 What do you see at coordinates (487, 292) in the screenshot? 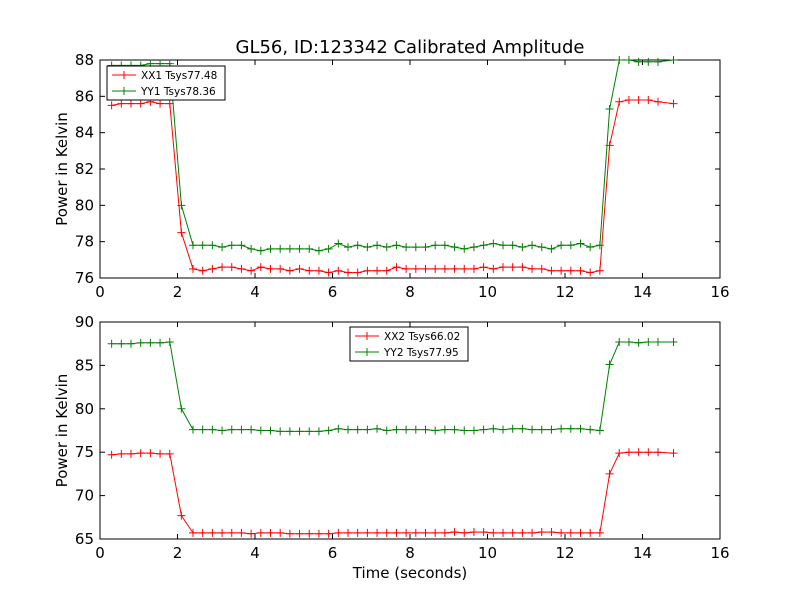
I see `panel-1-x-tick-label: 10` at bounding box center [487, 292].